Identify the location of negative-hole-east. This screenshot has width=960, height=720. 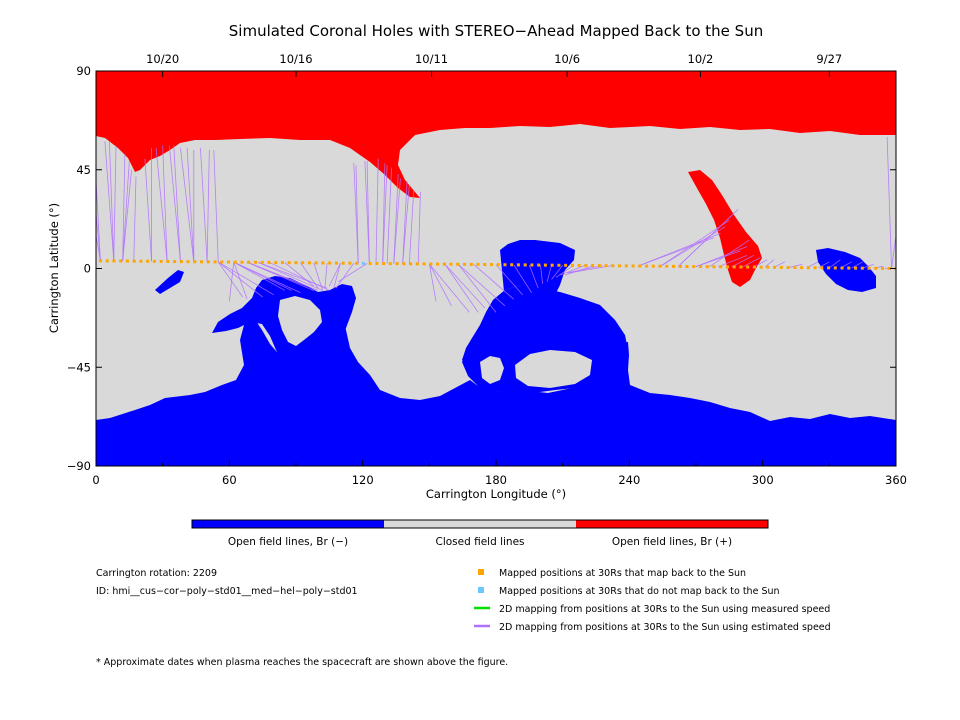
(846, 270).